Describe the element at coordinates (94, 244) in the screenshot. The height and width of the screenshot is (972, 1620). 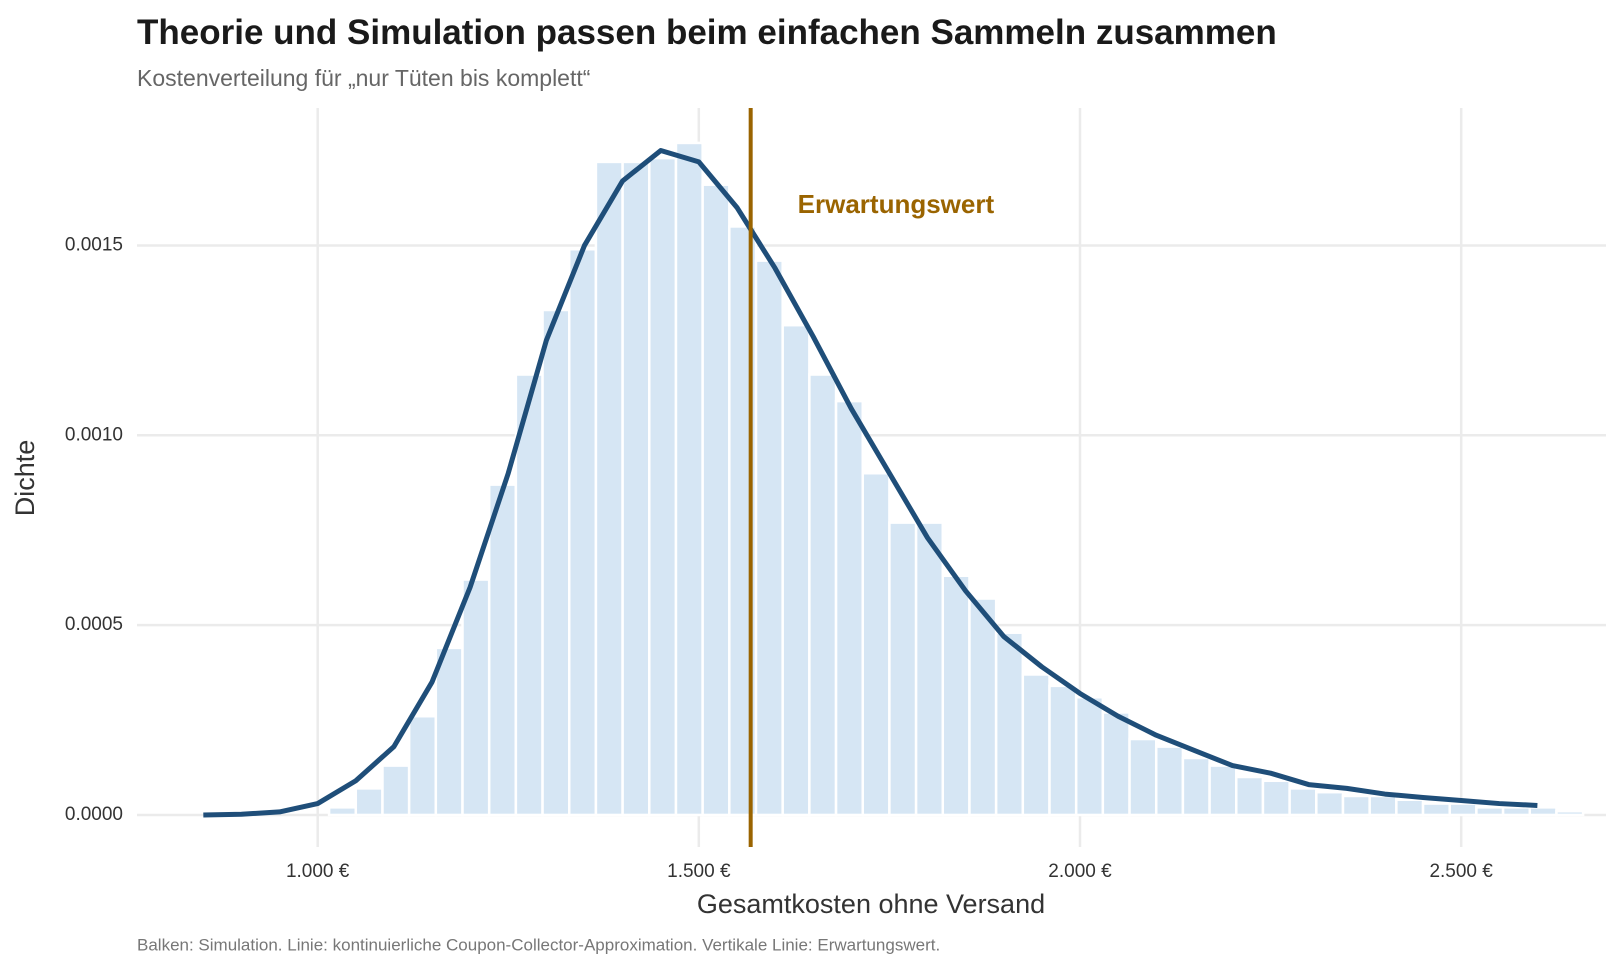
I see `y-tick-label: 0.0015` at that location.